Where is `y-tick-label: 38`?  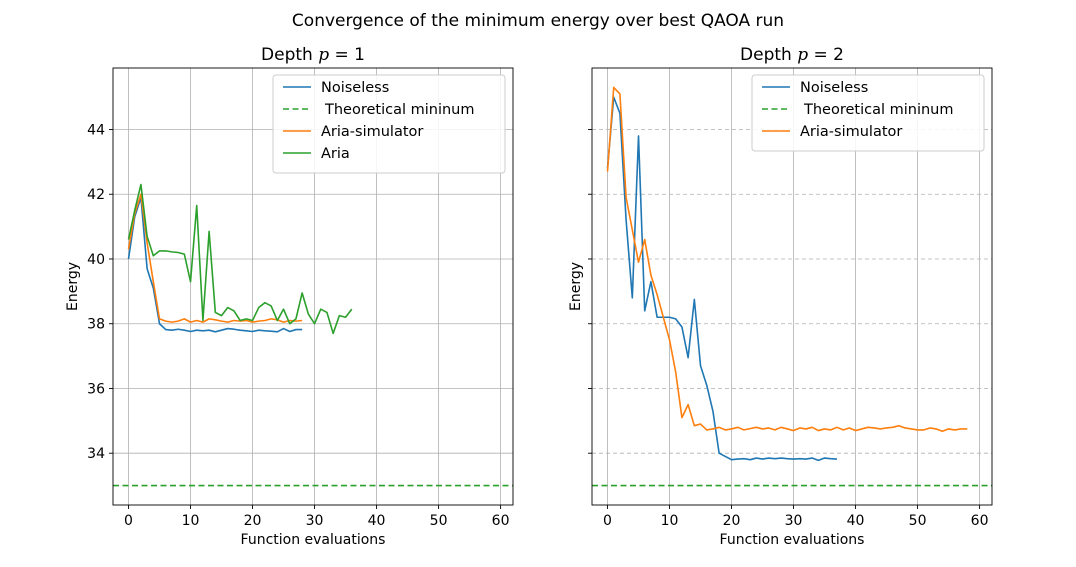 y-tick-label: 38 is located at coordinates (96, 325).